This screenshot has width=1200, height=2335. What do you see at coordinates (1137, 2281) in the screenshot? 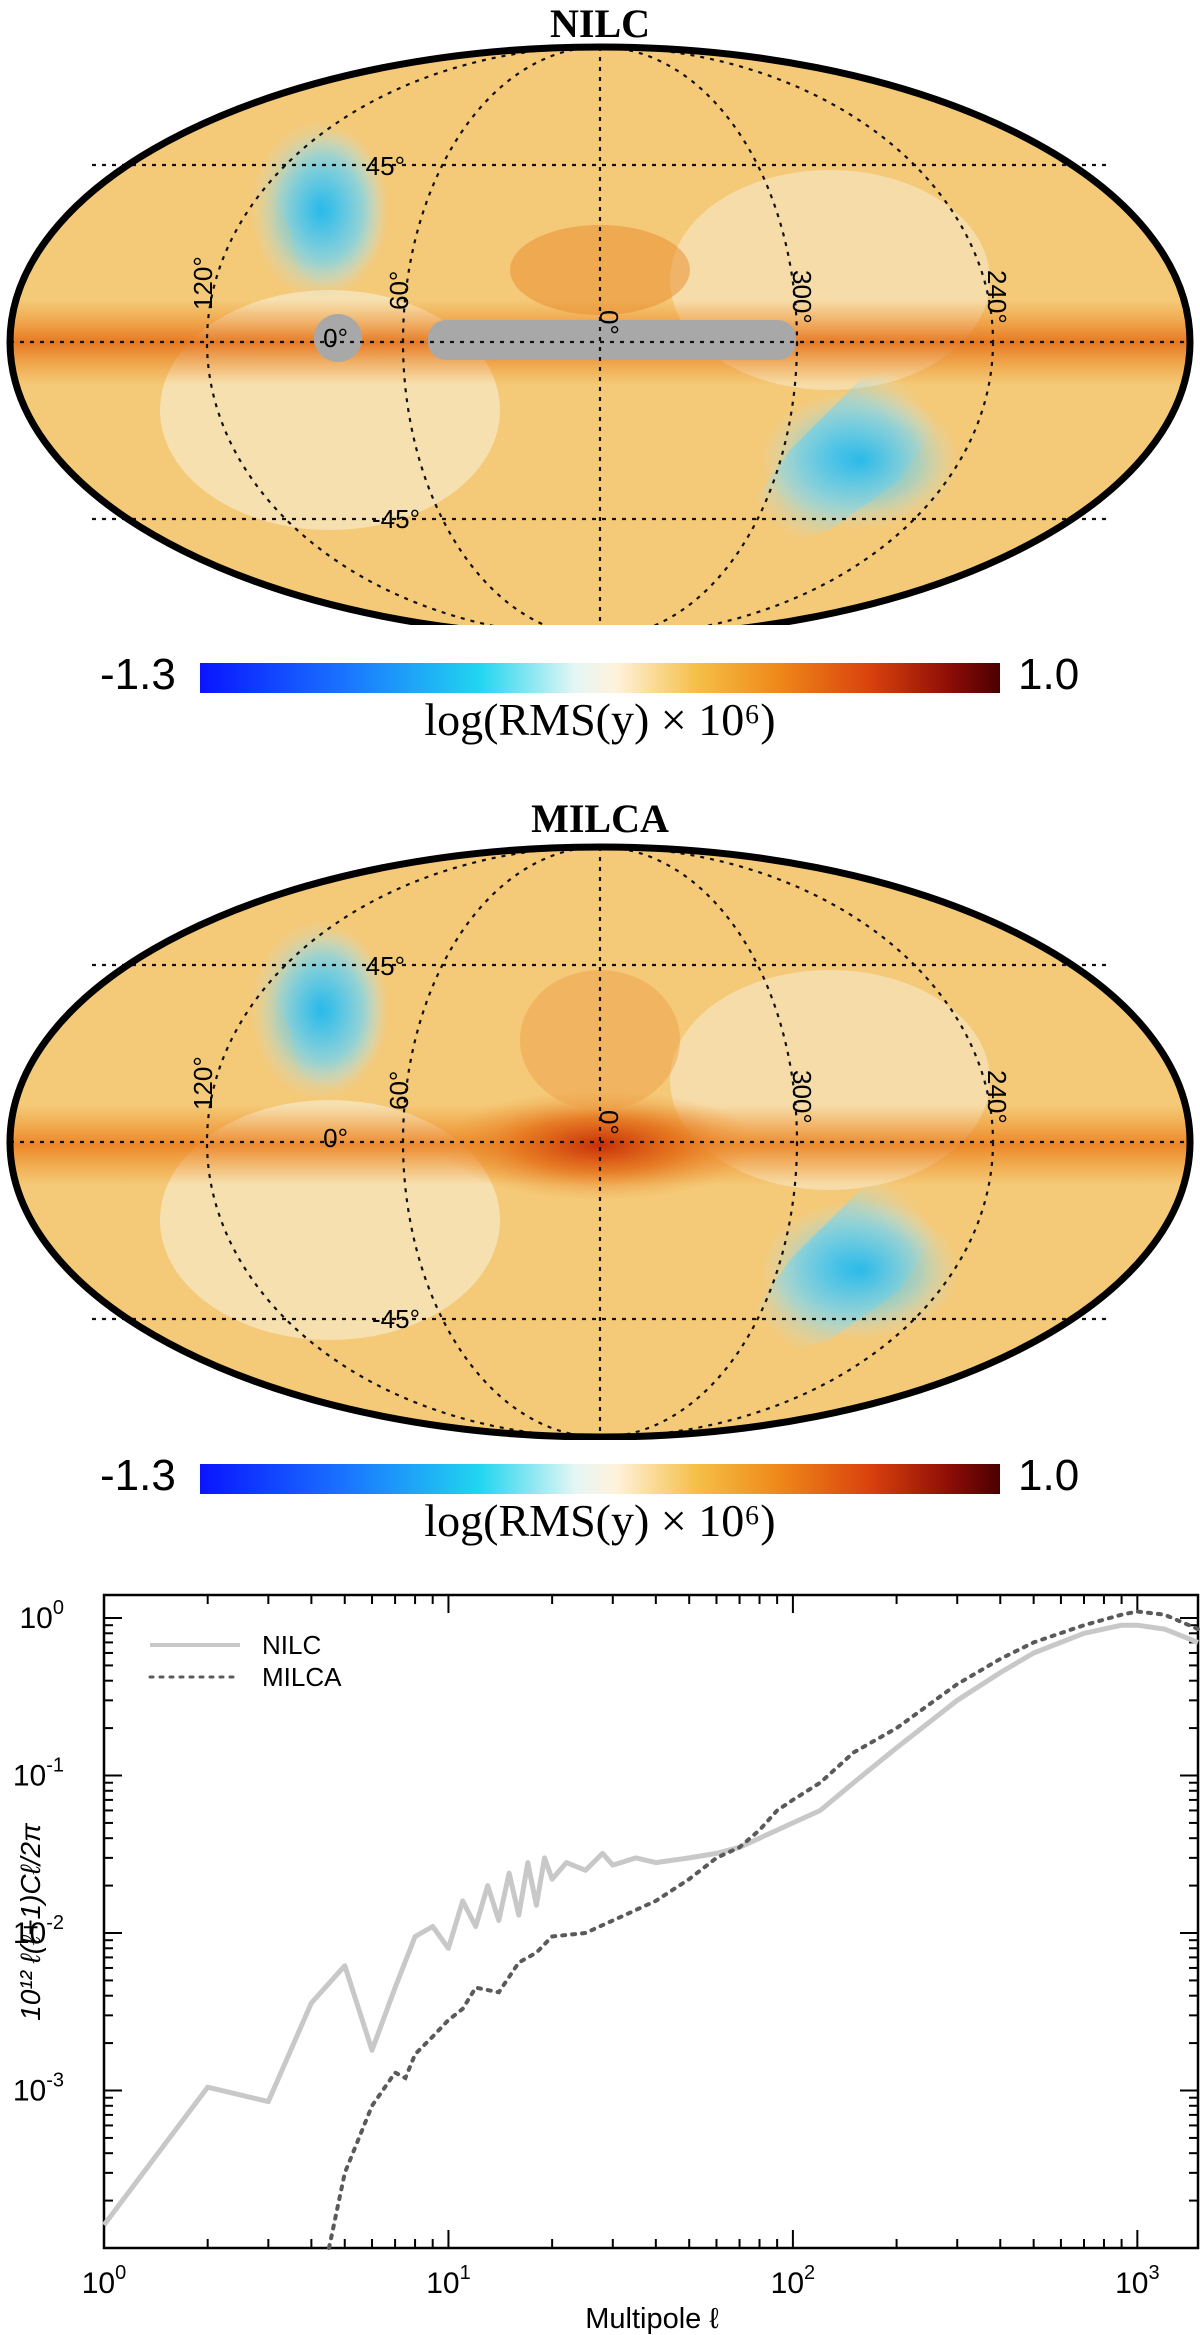
I see `x-tick-label: 10³` at bounding box center [1137, 2281].